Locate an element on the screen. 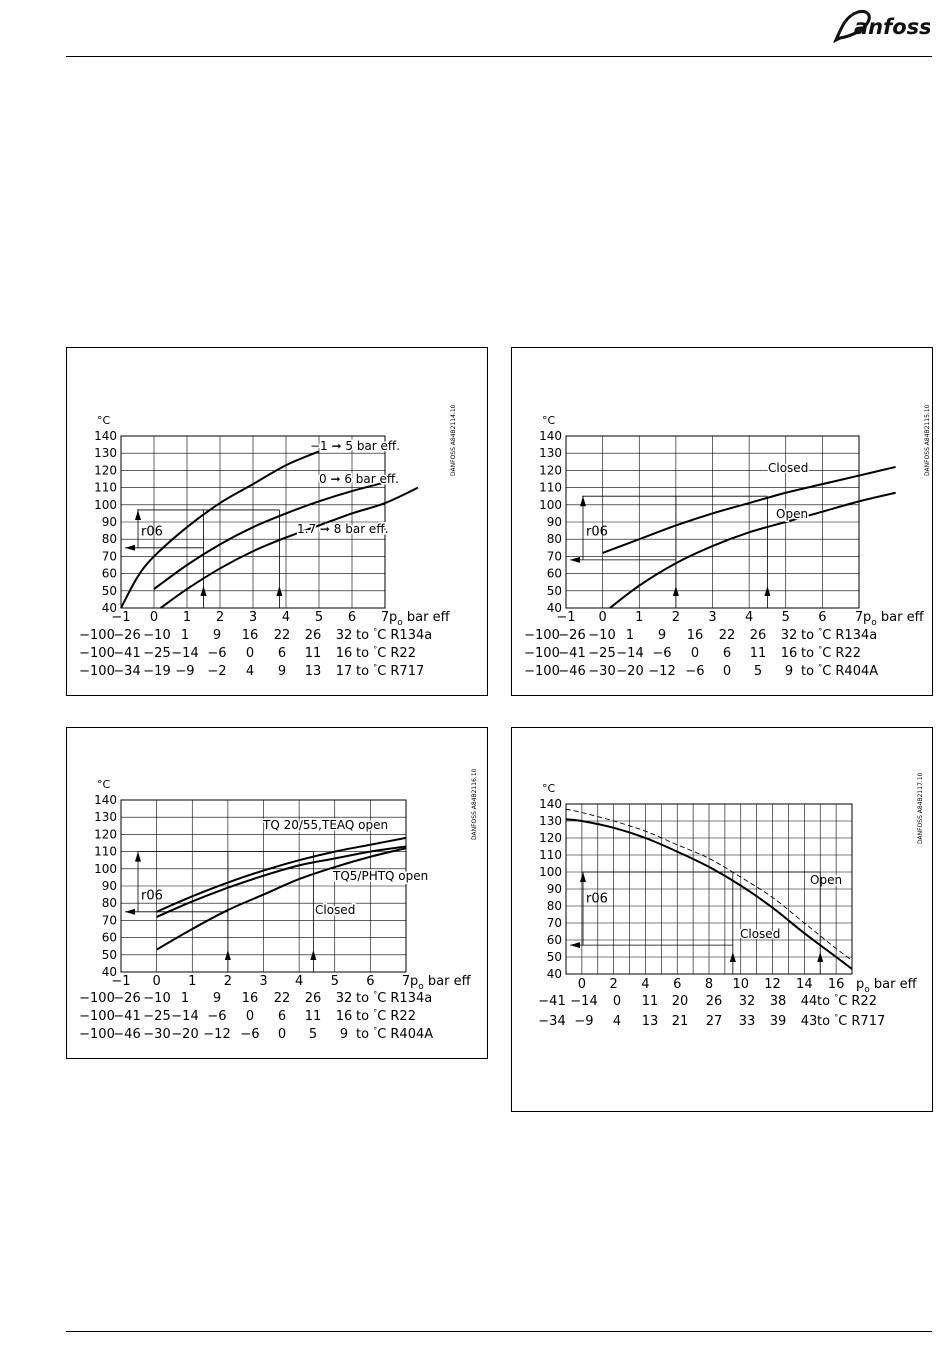  scale-value: 44 is located at coordinates (809, 1001).